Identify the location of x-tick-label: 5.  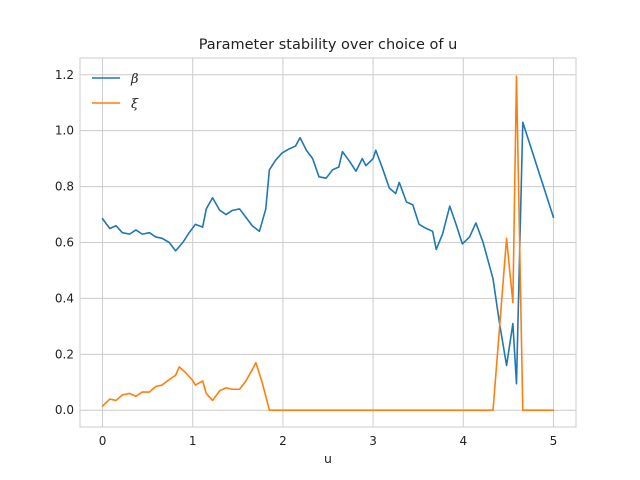
(554, 441).